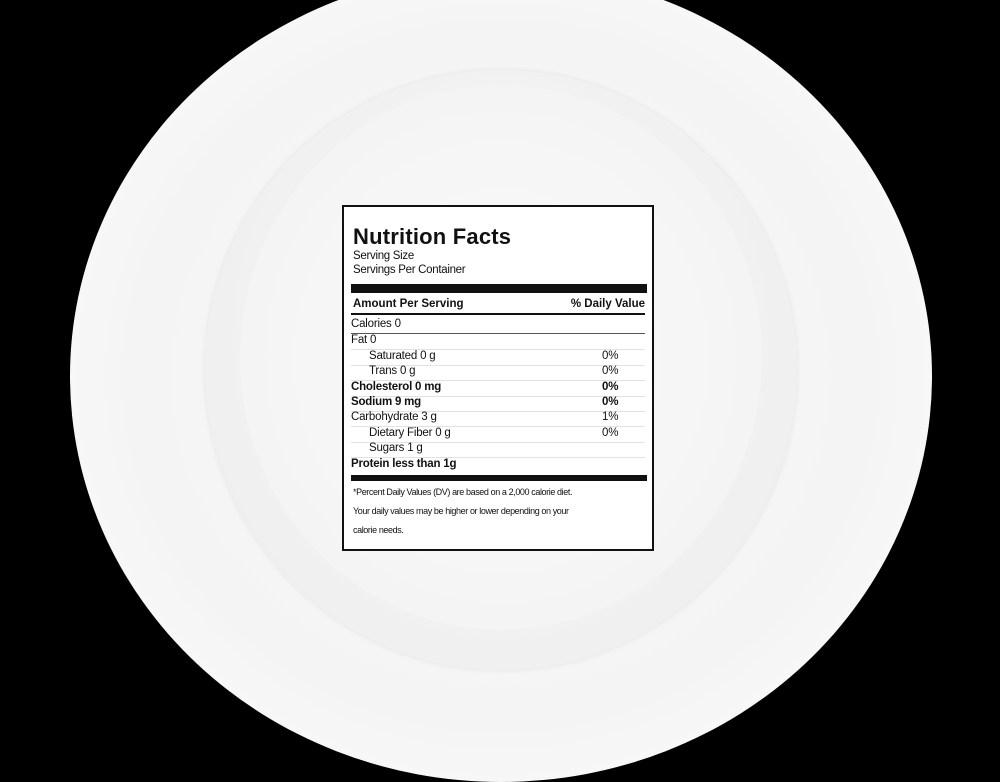 The image size is (1000, 782). Describe the element at coordinates (498, 326) in the screenshot. I see `nutrient-row-calories: Calories 0` at that location.